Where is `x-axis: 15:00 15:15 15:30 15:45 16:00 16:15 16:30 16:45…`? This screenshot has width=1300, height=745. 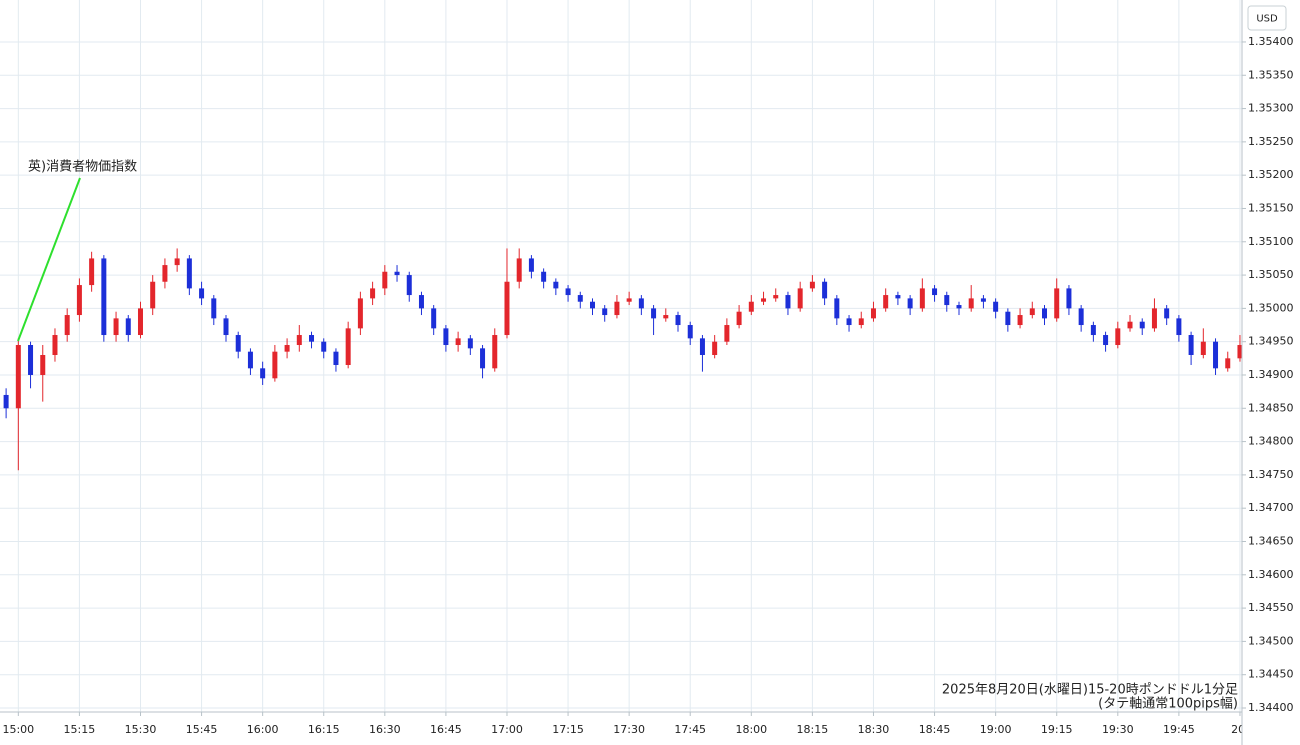 x-axis: 15:00 15:15 15:30 15:45 16:00 16:15 16:30 16:45… is located at coordinates (622, 724).